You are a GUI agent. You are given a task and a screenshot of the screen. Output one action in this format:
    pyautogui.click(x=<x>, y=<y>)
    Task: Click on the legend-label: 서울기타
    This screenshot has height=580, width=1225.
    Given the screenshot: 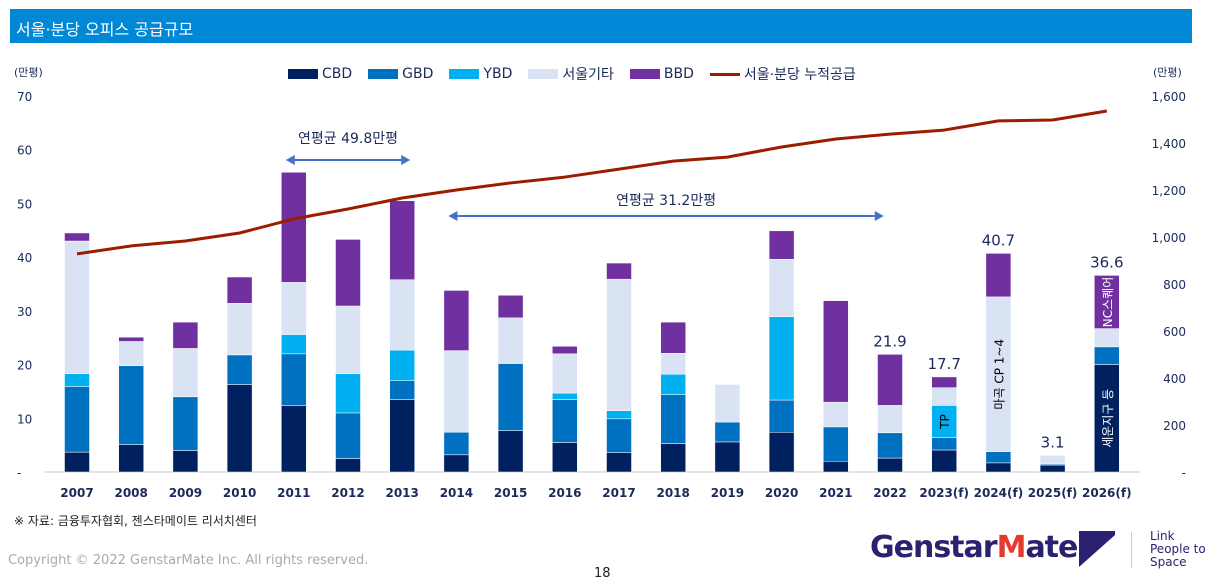 What is the action you would take?
    pyautogui.click(x=588, y=75)
    